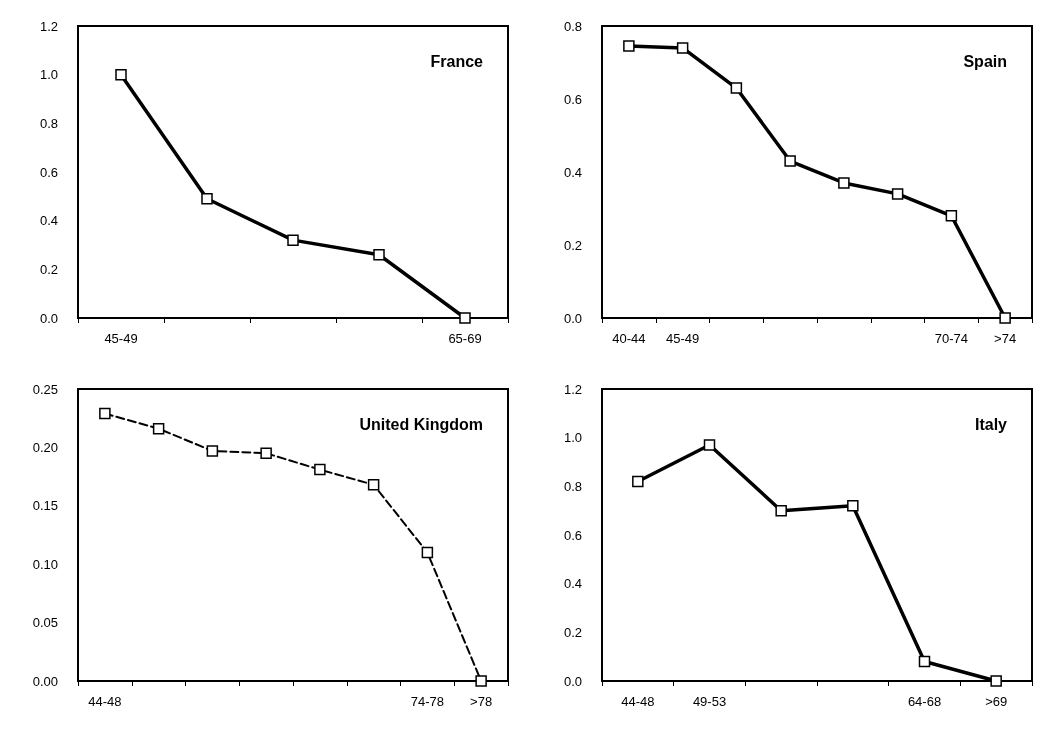  What do you see at coordinates (996, 701) in the screenshot?
I see `x-tick-label: >69` at bounding box center [996, 701].